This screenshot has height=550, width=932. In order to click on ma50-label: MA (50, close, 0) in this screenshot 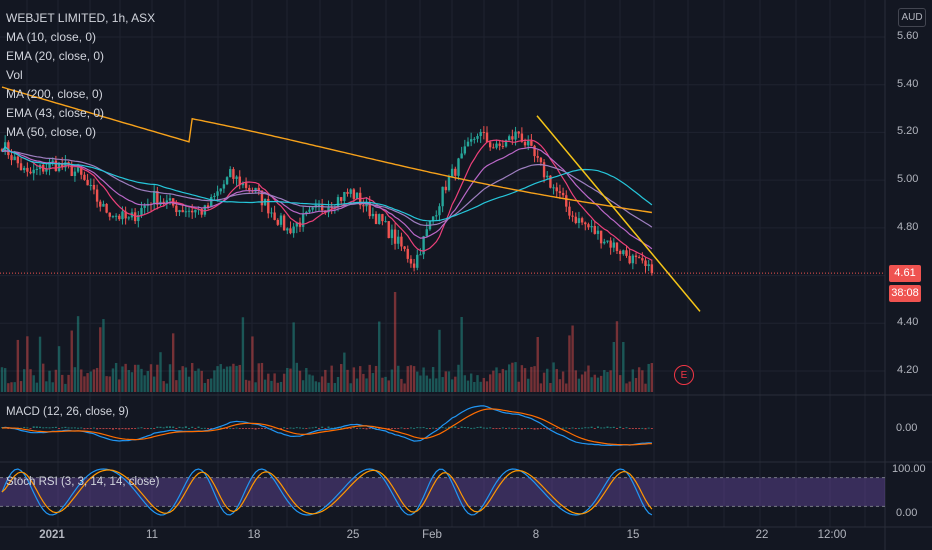, I will do `click(51, 132)`.